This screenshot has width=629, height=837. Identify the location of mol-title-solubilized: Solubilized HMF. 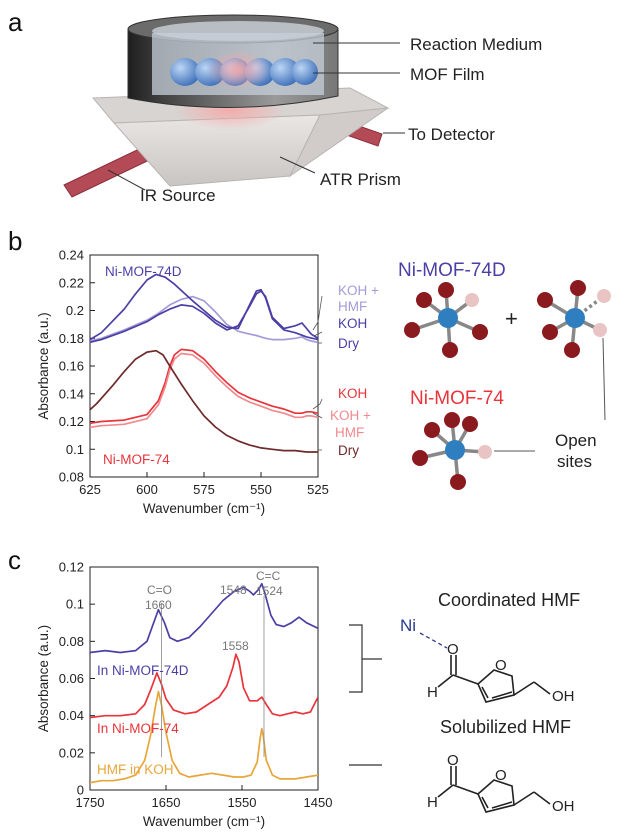
(505, 727).